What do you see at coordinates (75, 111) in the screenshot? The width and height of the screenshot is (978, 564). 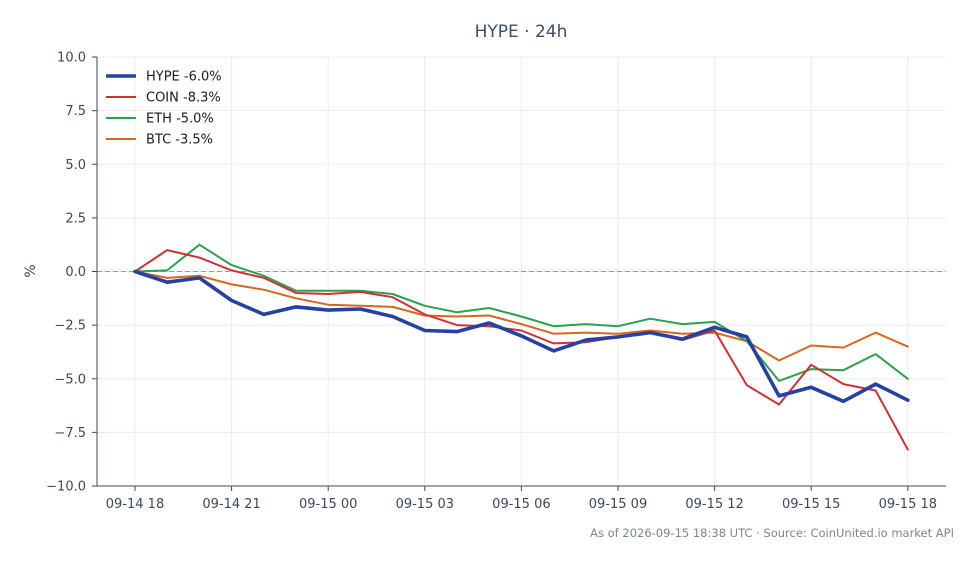 I see `y-tick-label: 7.5` at bounding box center [75, 111].